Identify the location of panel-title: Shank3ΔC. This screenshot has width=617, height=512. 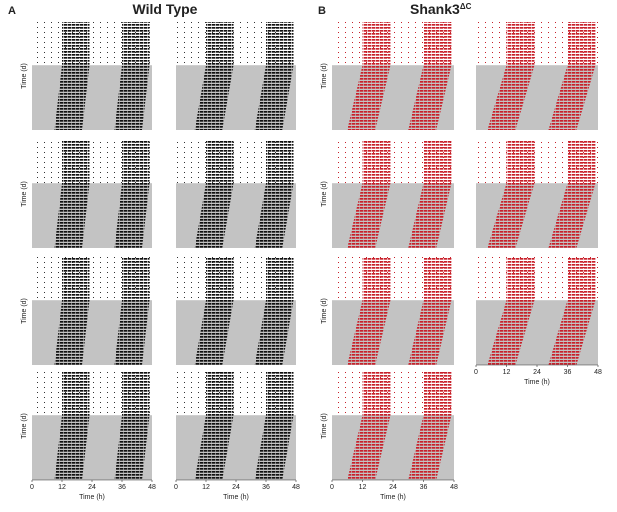
(441, 9).